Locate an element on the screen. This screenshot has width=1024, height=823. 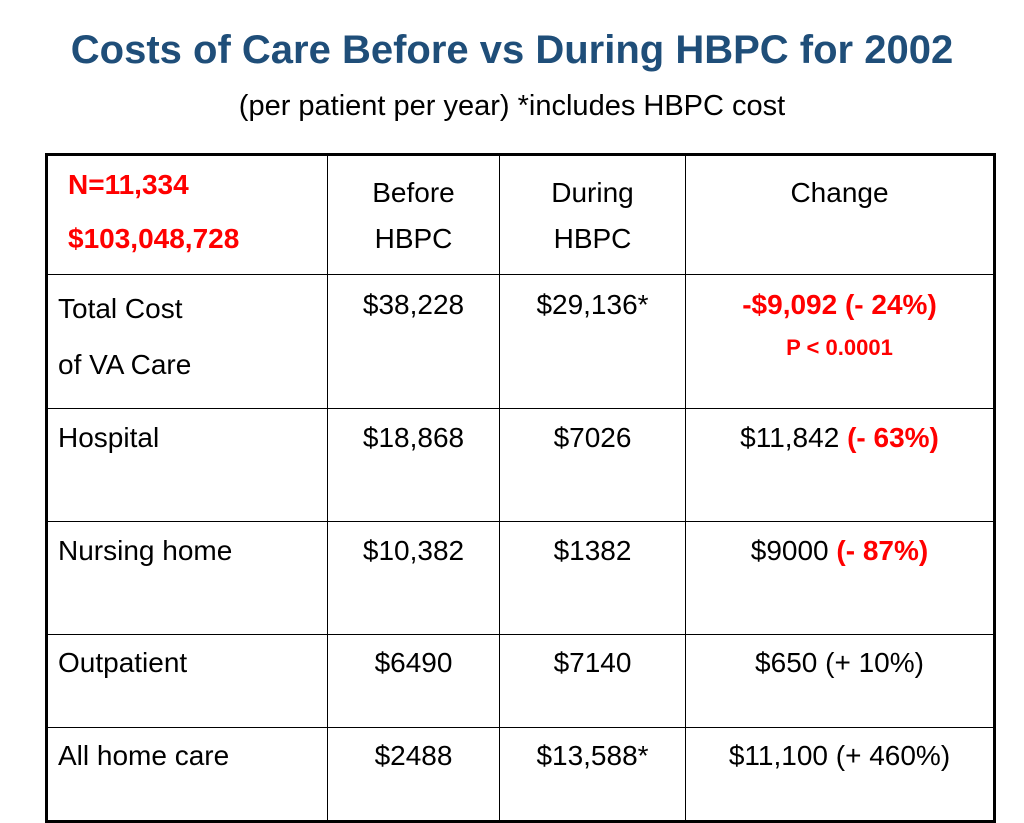
change-amount: $9000 is located at coordinates (789, 550).